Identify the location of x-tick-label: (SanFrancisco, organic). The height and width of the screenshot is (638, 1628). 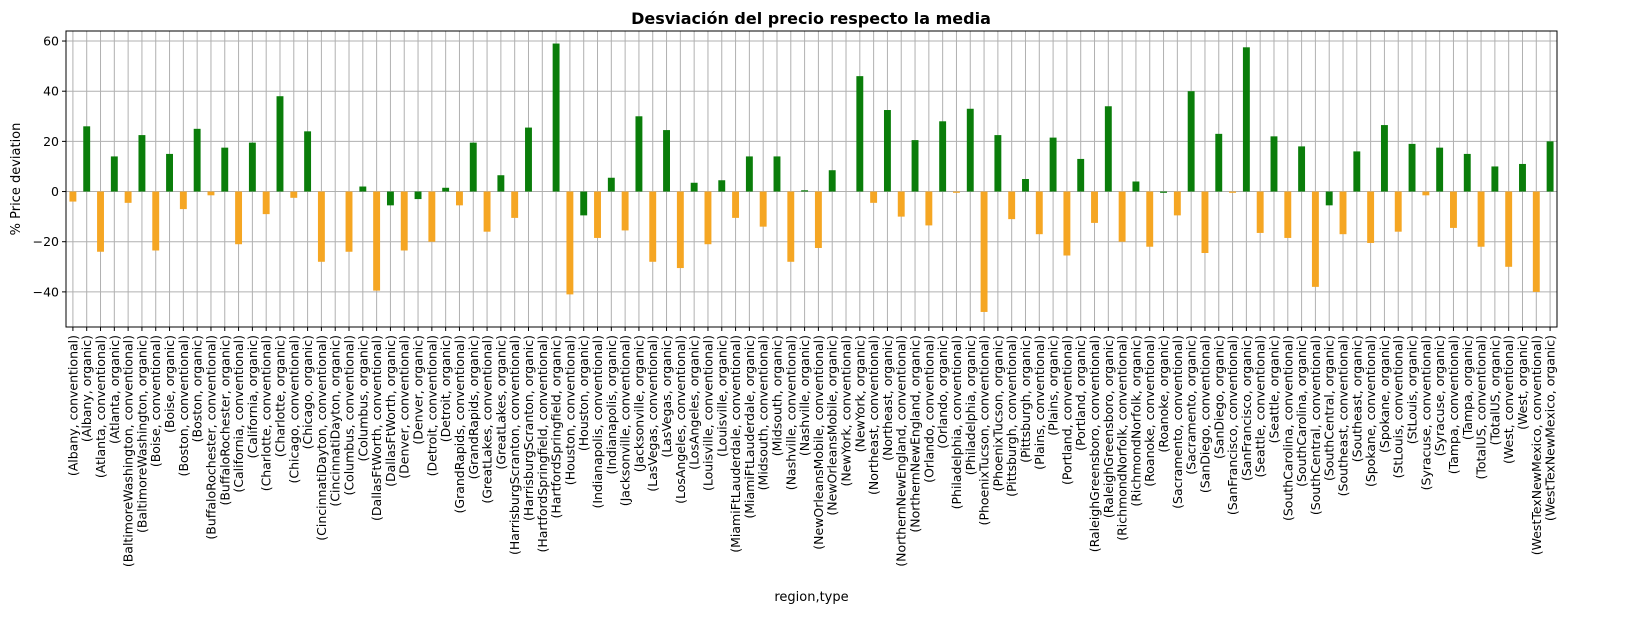
(1246, 408).